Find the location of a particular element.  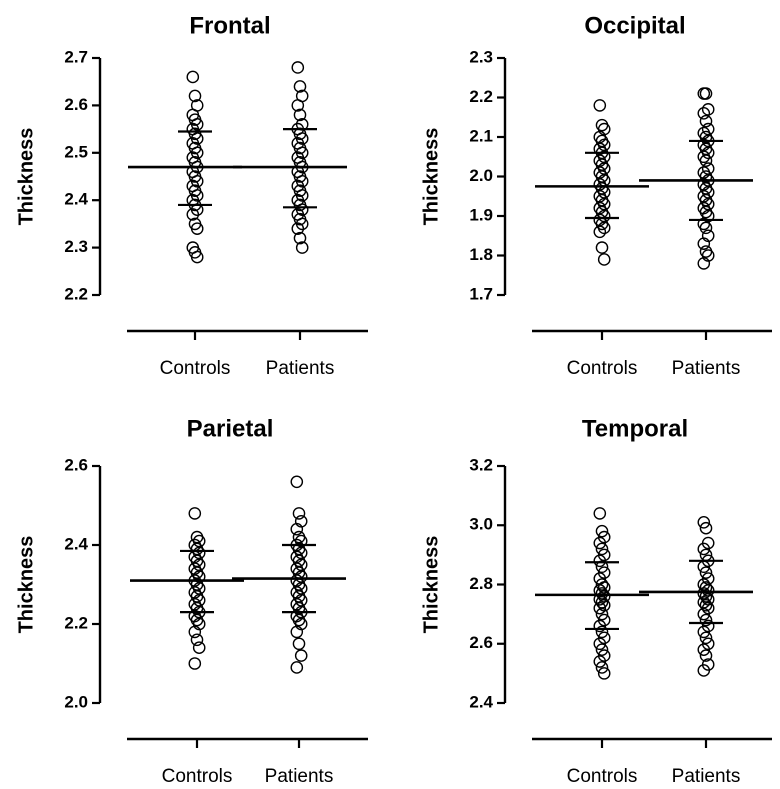

panel-title: Frontal is located at coordinates (229, 25).